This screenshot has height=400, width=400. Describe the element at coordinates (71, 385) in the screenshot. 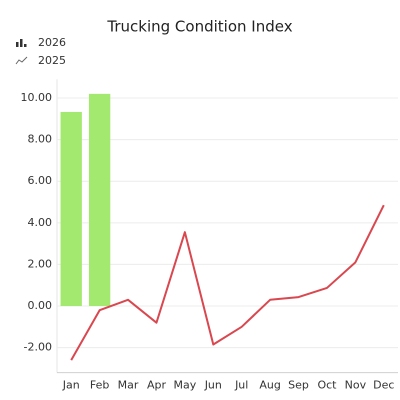

I see `x-tick-label: Jan` at that location.